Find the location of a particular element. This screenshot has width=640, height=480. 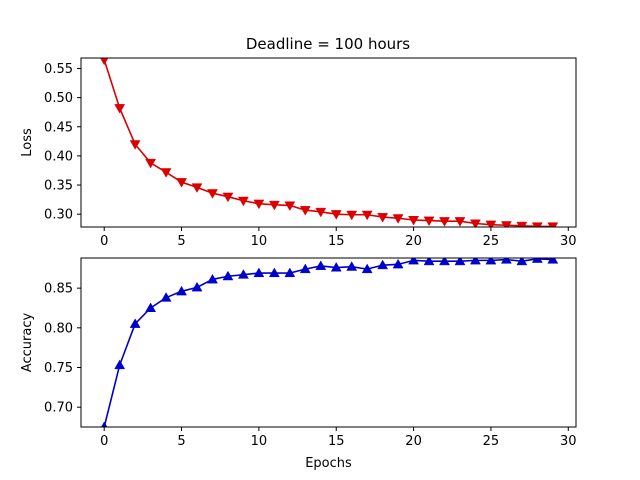

x-axis-label: Epochs is located at coordinates (328, 463).